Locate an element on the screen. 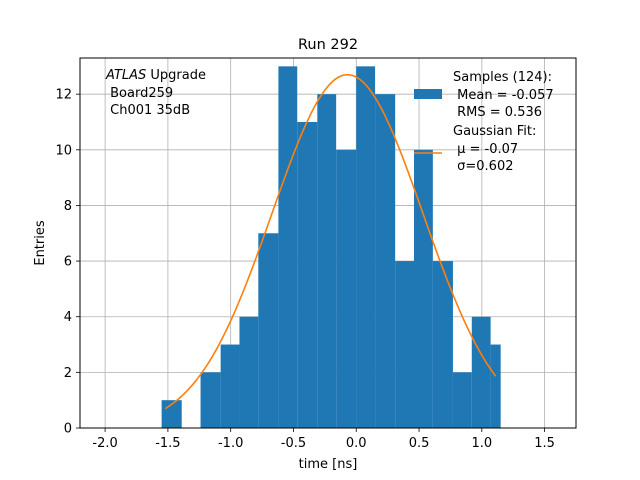 The height and width of the screenshot is (480, 640). legend-label: Samples (124): is located at coordinates (502, 77).